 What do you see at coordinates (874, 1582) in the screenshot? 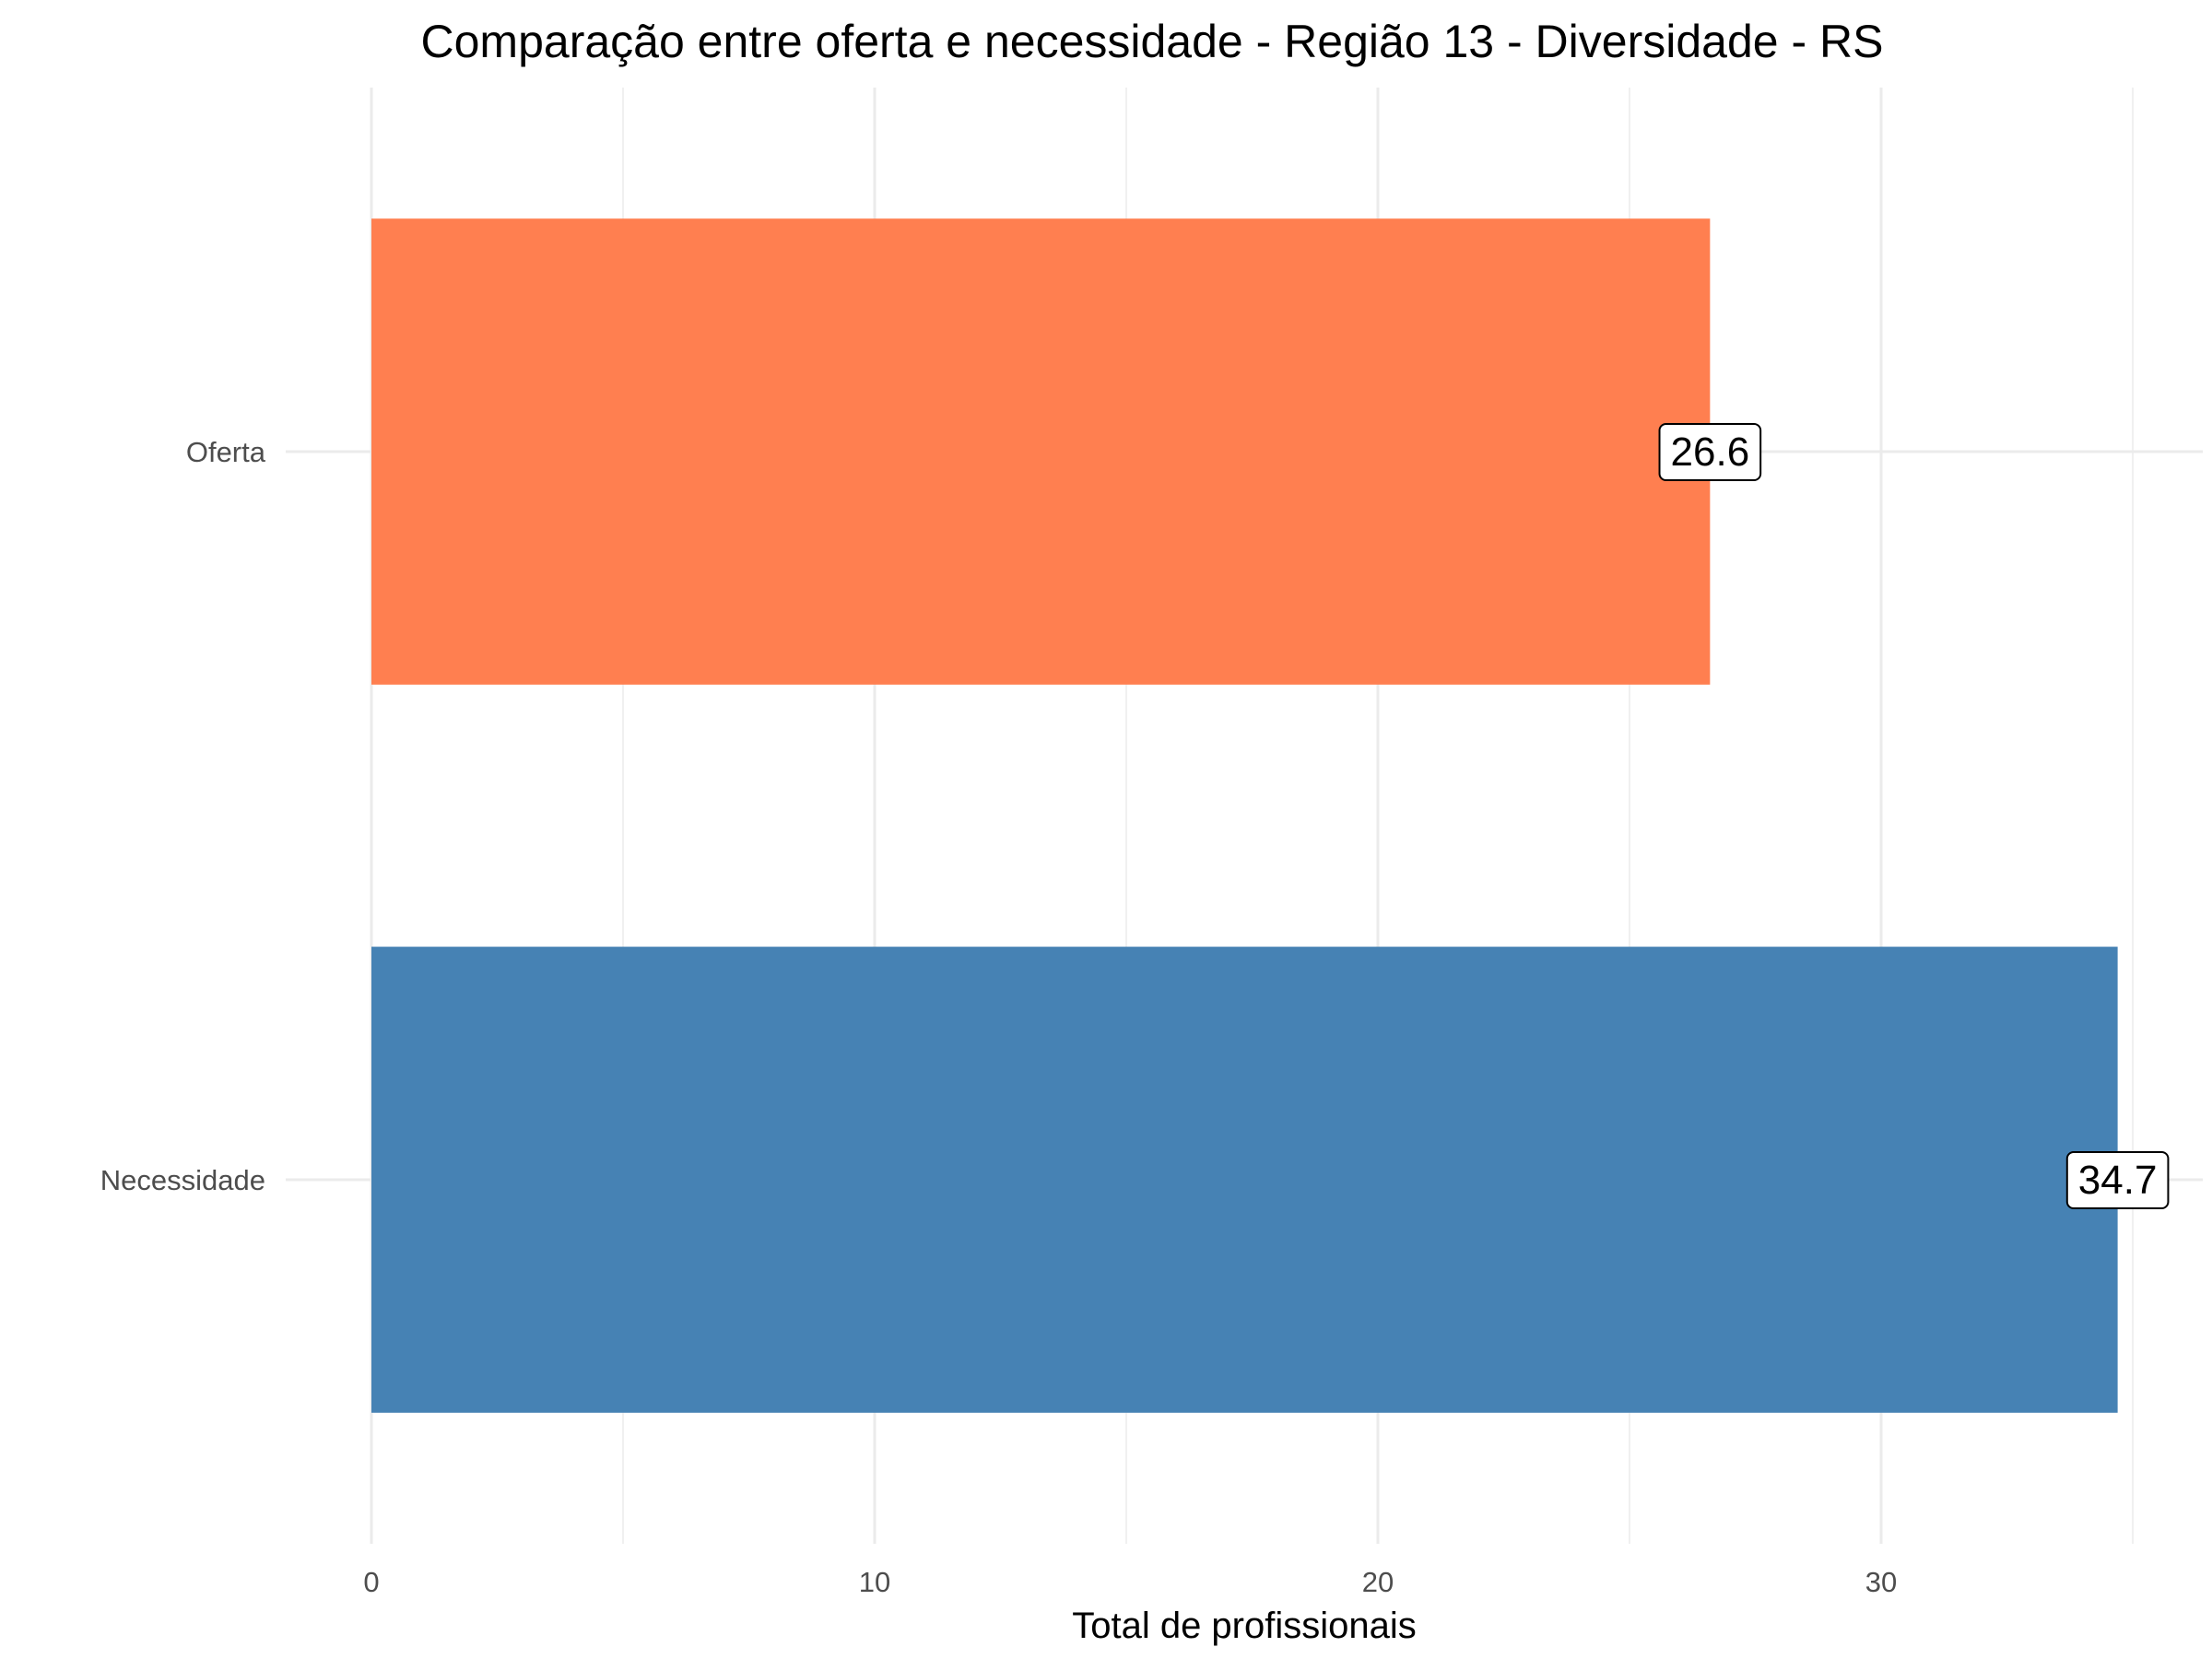
I see `x-tick-label: 10` at bounding box center [874, 1582].